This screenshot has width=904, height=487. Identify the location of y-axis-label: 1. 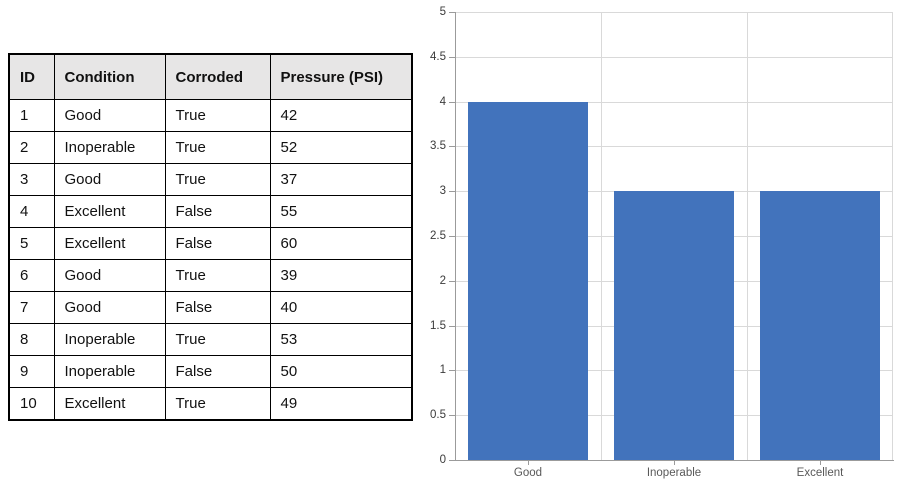
(442, 370).